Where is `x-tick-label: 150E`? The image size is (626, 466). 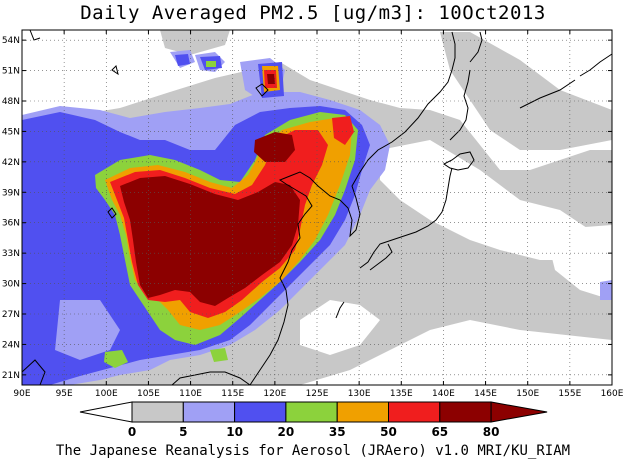
x-tick-label: 150E is located at coordinates (527, 394).